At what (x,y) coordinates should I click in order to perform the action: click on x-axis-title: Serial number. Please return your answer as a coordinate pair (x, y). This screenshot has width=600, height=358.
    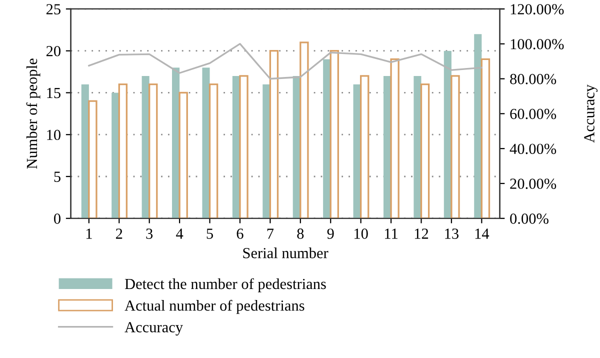
    Looking at the image, I should click on (285, 253).